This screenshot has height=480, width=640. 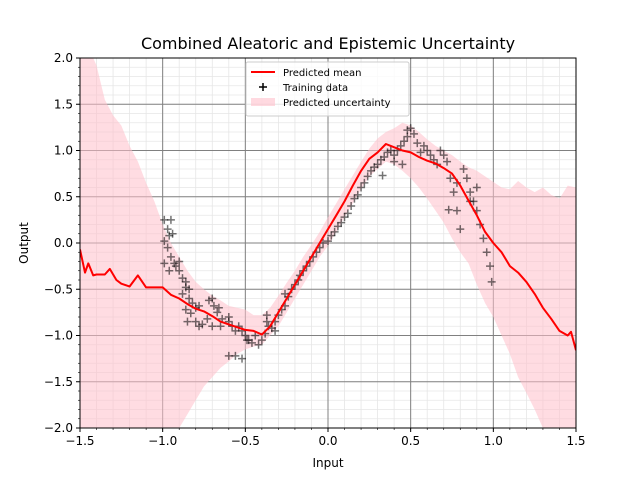 What do you see at coordinates (63, 197) in the screenshot?
I see `y-tick-label: 0.5` at bounding box center [63, 197].